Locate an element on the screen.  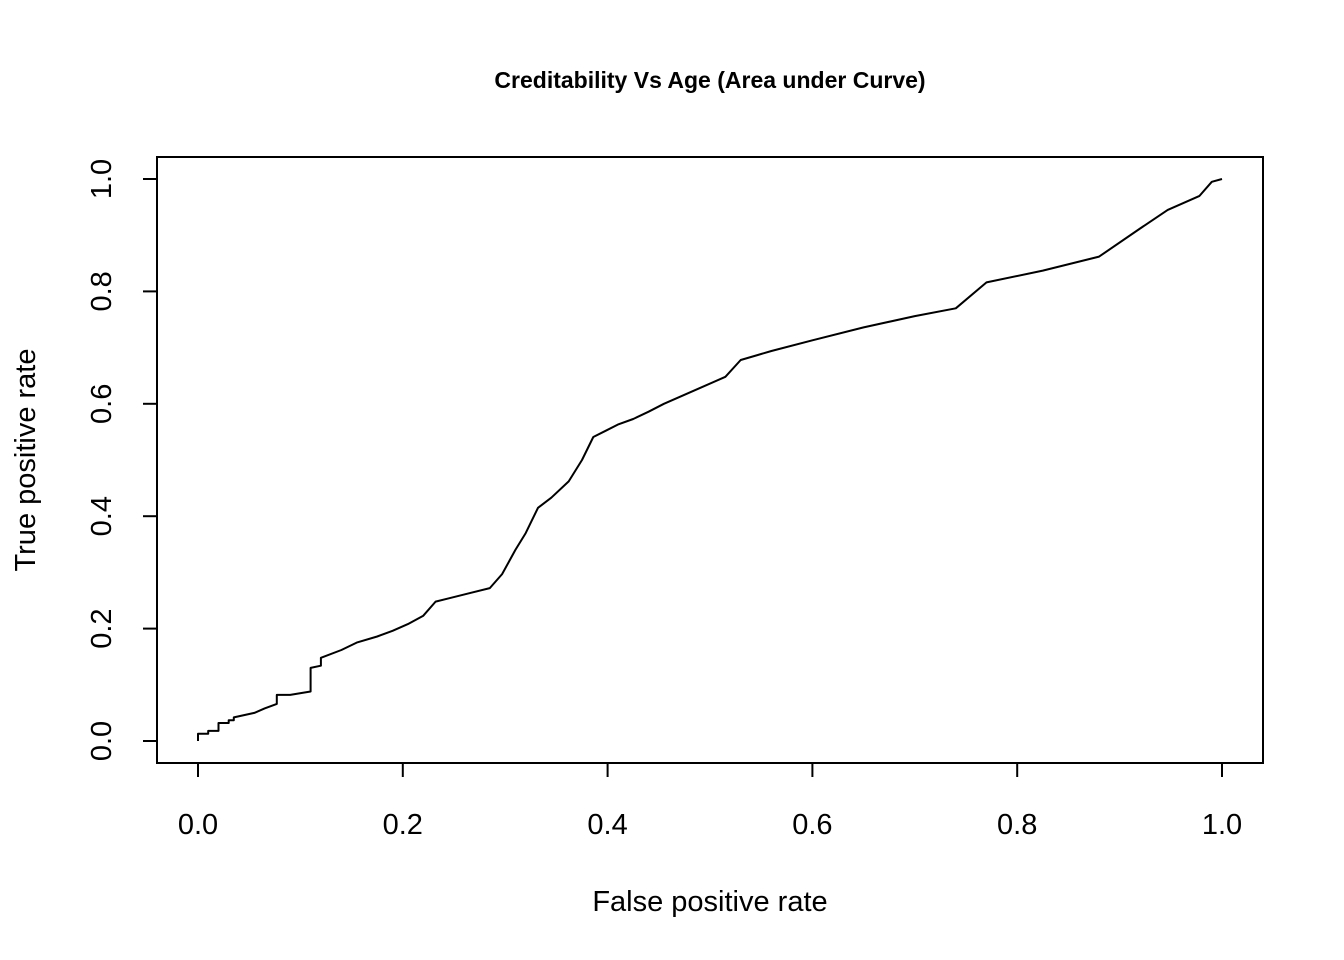
x-tick-label: 0.8 is located at coordinates (1017, 825).